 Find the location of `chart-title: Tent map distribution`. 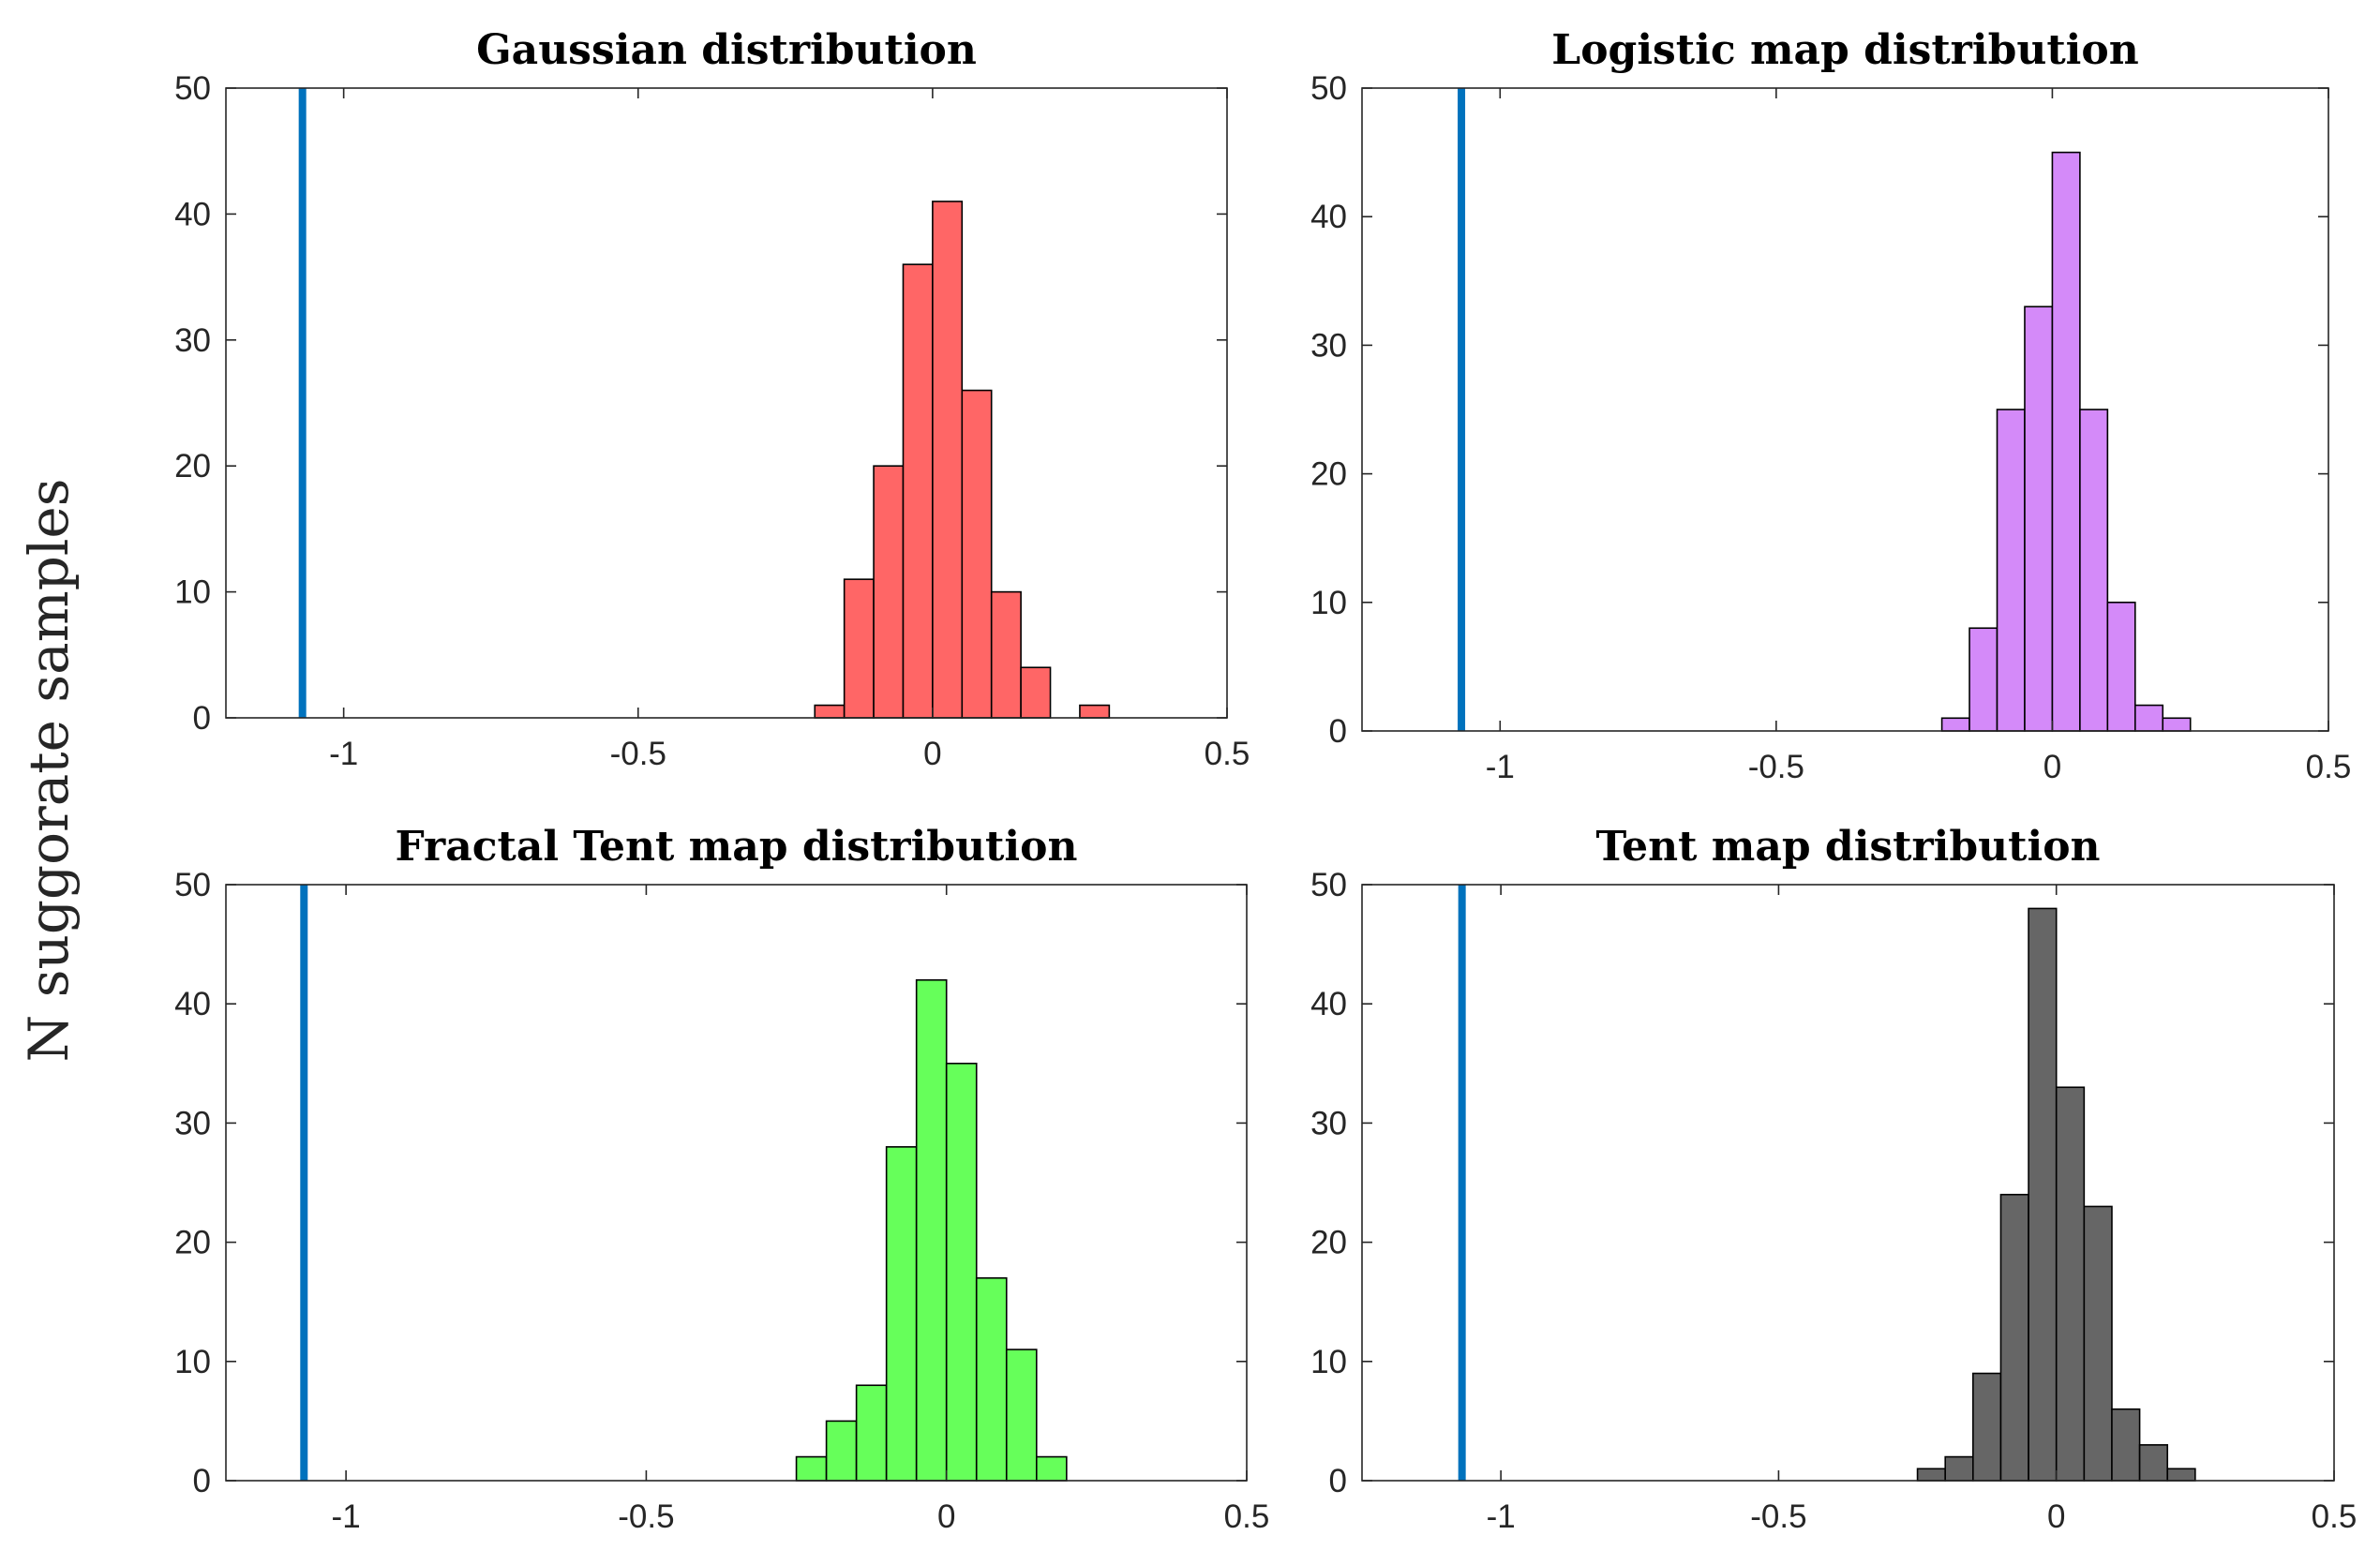

chart-title: Tent map distribution is located at coordinates (1847, 847).